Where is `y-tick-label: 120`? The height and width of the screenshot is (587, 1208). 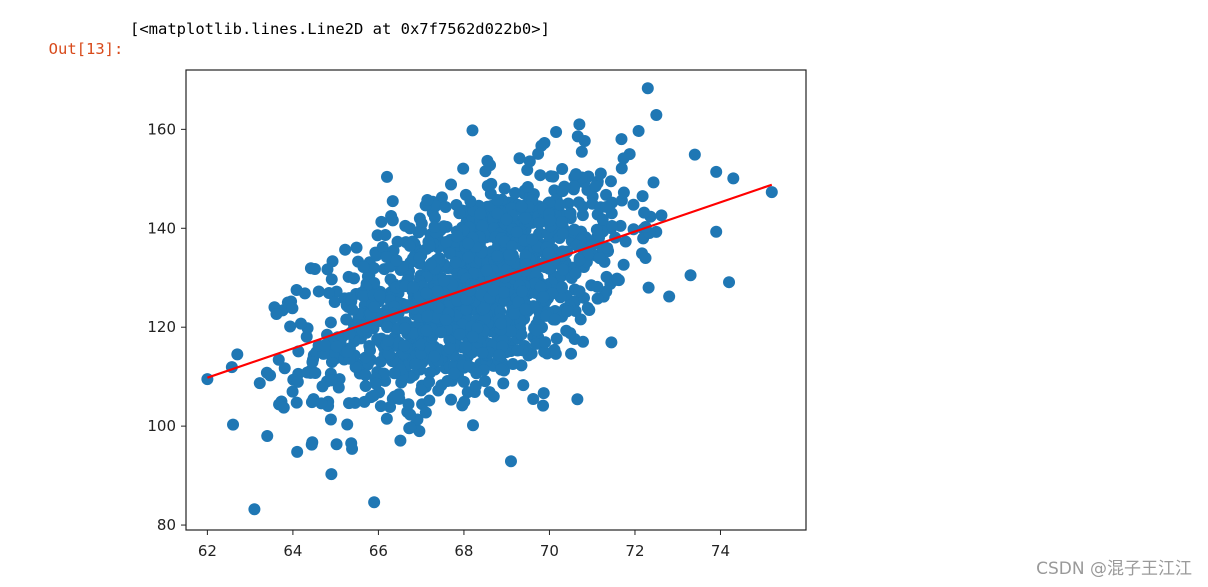 y-tick-label: 120 is located at coordinates (161, 327).